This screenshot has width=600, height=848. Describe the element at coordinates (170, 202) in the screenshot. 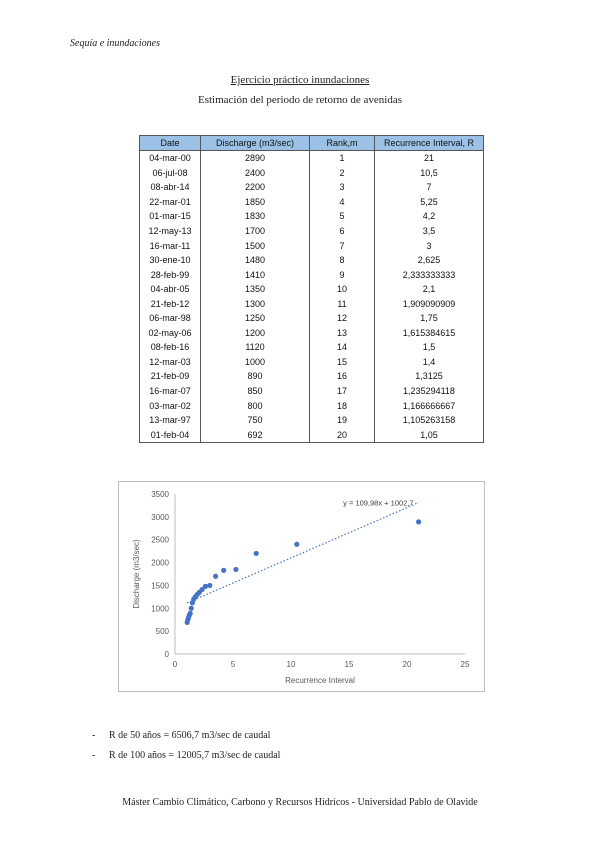

I see `cell-date: 22-mar-01` at that location.